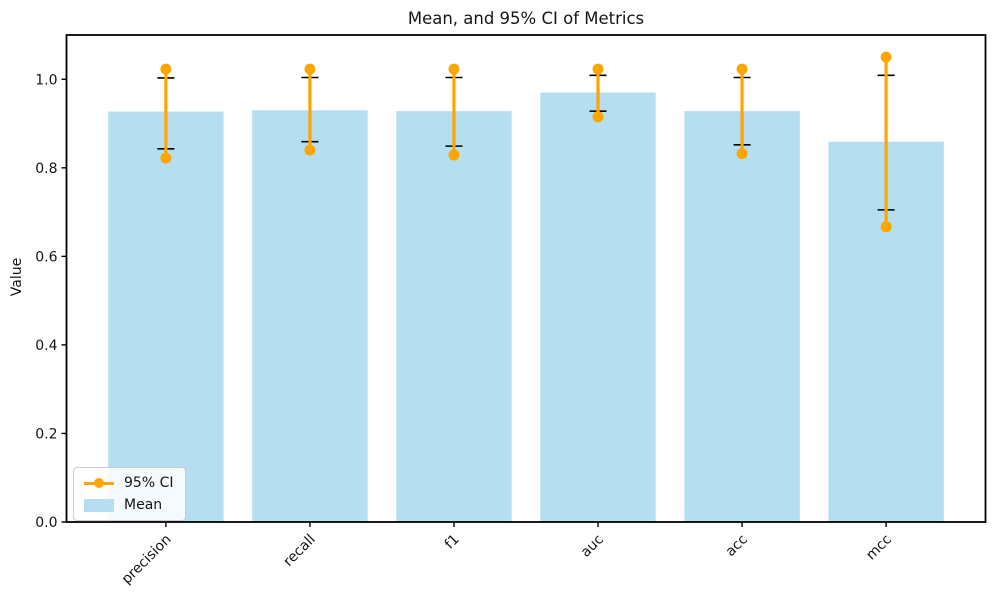  I want to click on y-tick-label: 1.0, so click(46, 80).